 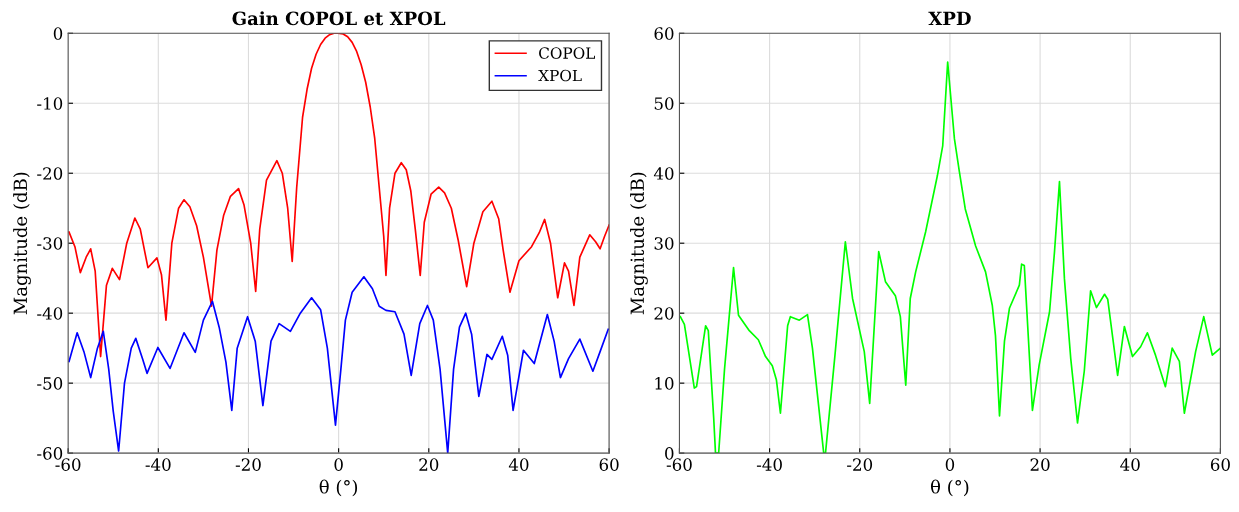 What do you see at coordinates (560, 75) in the screenshot?
I see `legend-label: XPOL` at bounding box center [560, 75].